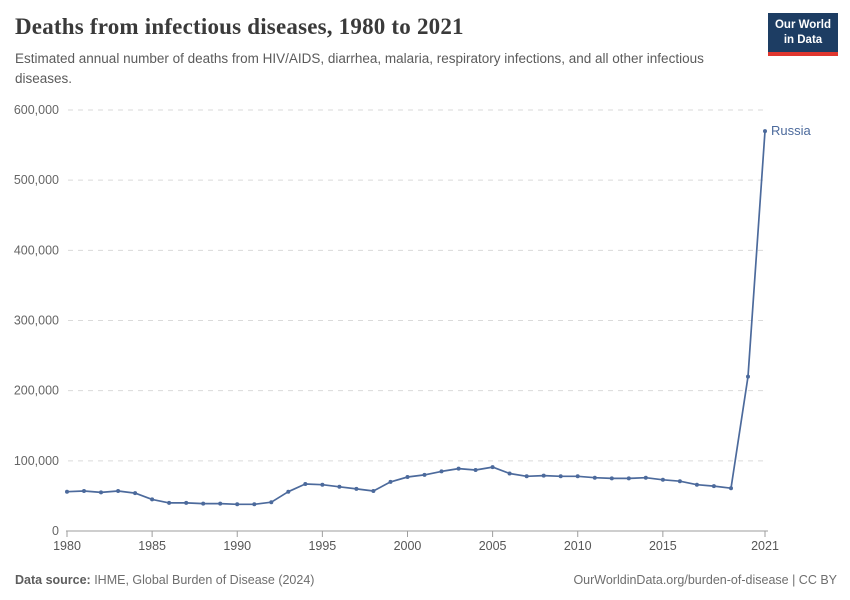 This screenshot has height=600, width=850. Describe the element at coordinates (53, 580) in the screenshot. I see `data-source-label: Data source:` at that location.